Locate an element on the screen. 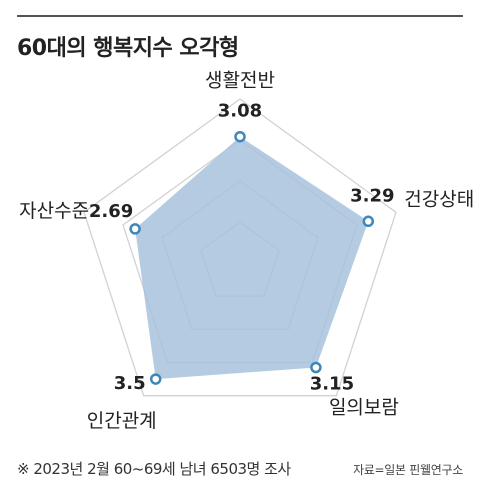  value-label-4: 3.5 is located at coordinates (130, 383).